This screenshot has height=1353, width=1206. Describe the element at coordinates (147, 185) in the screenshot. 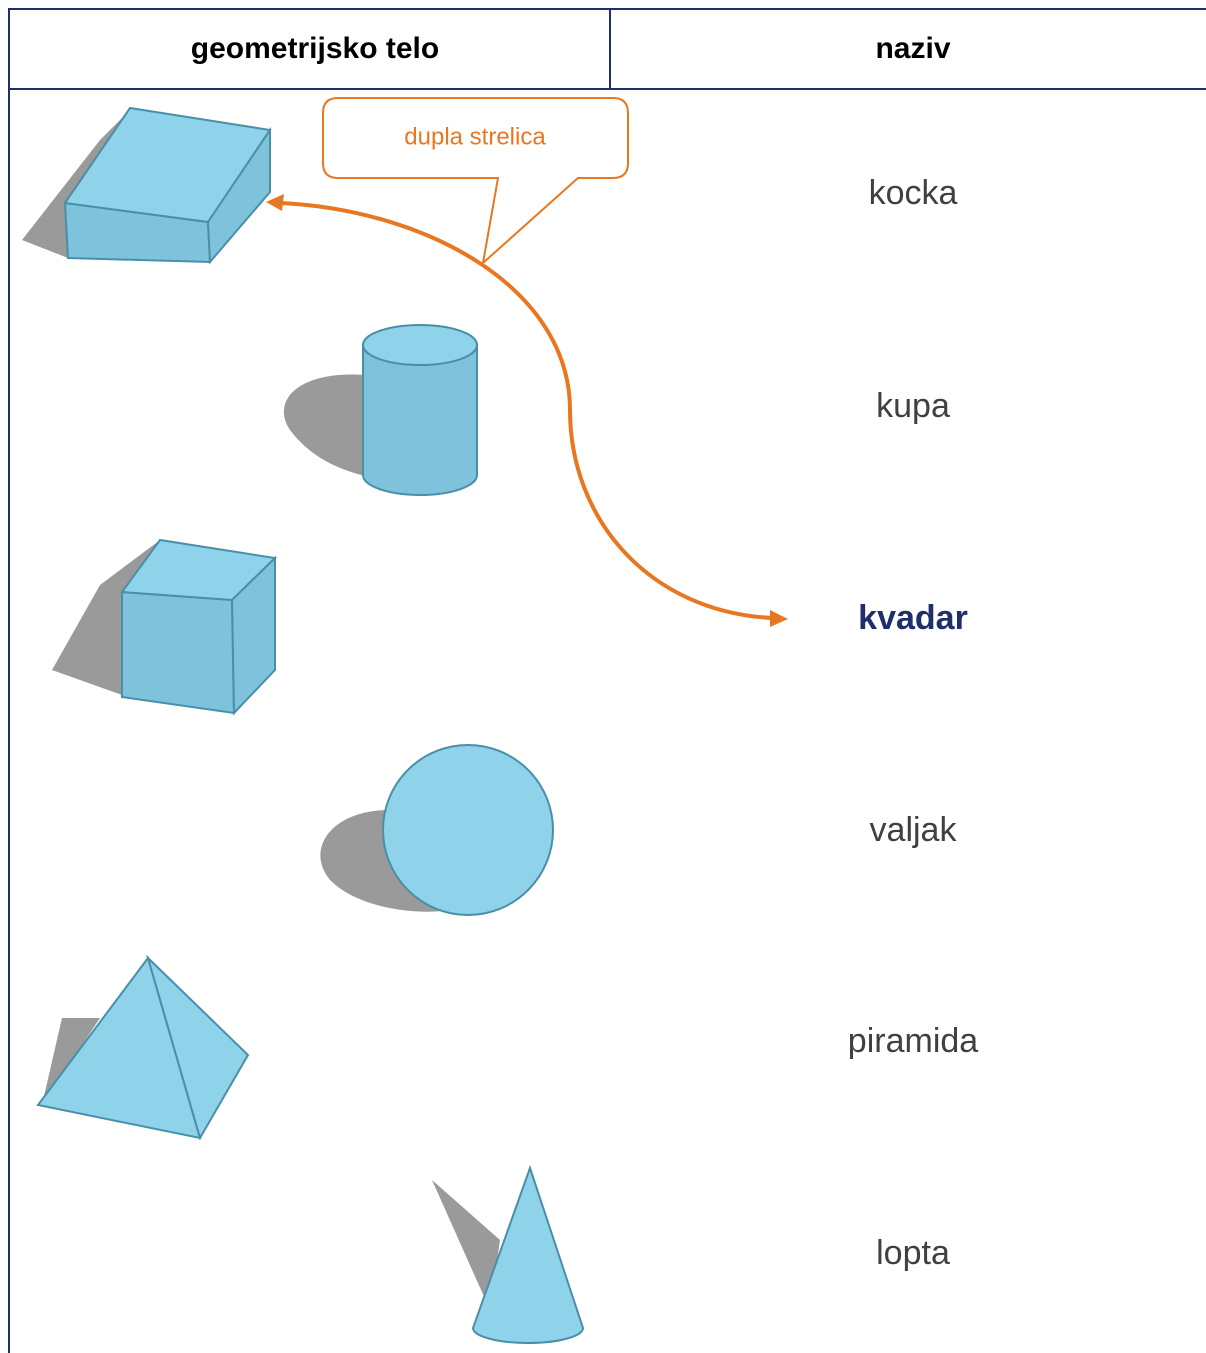

I see `cuboid-image` at that location.